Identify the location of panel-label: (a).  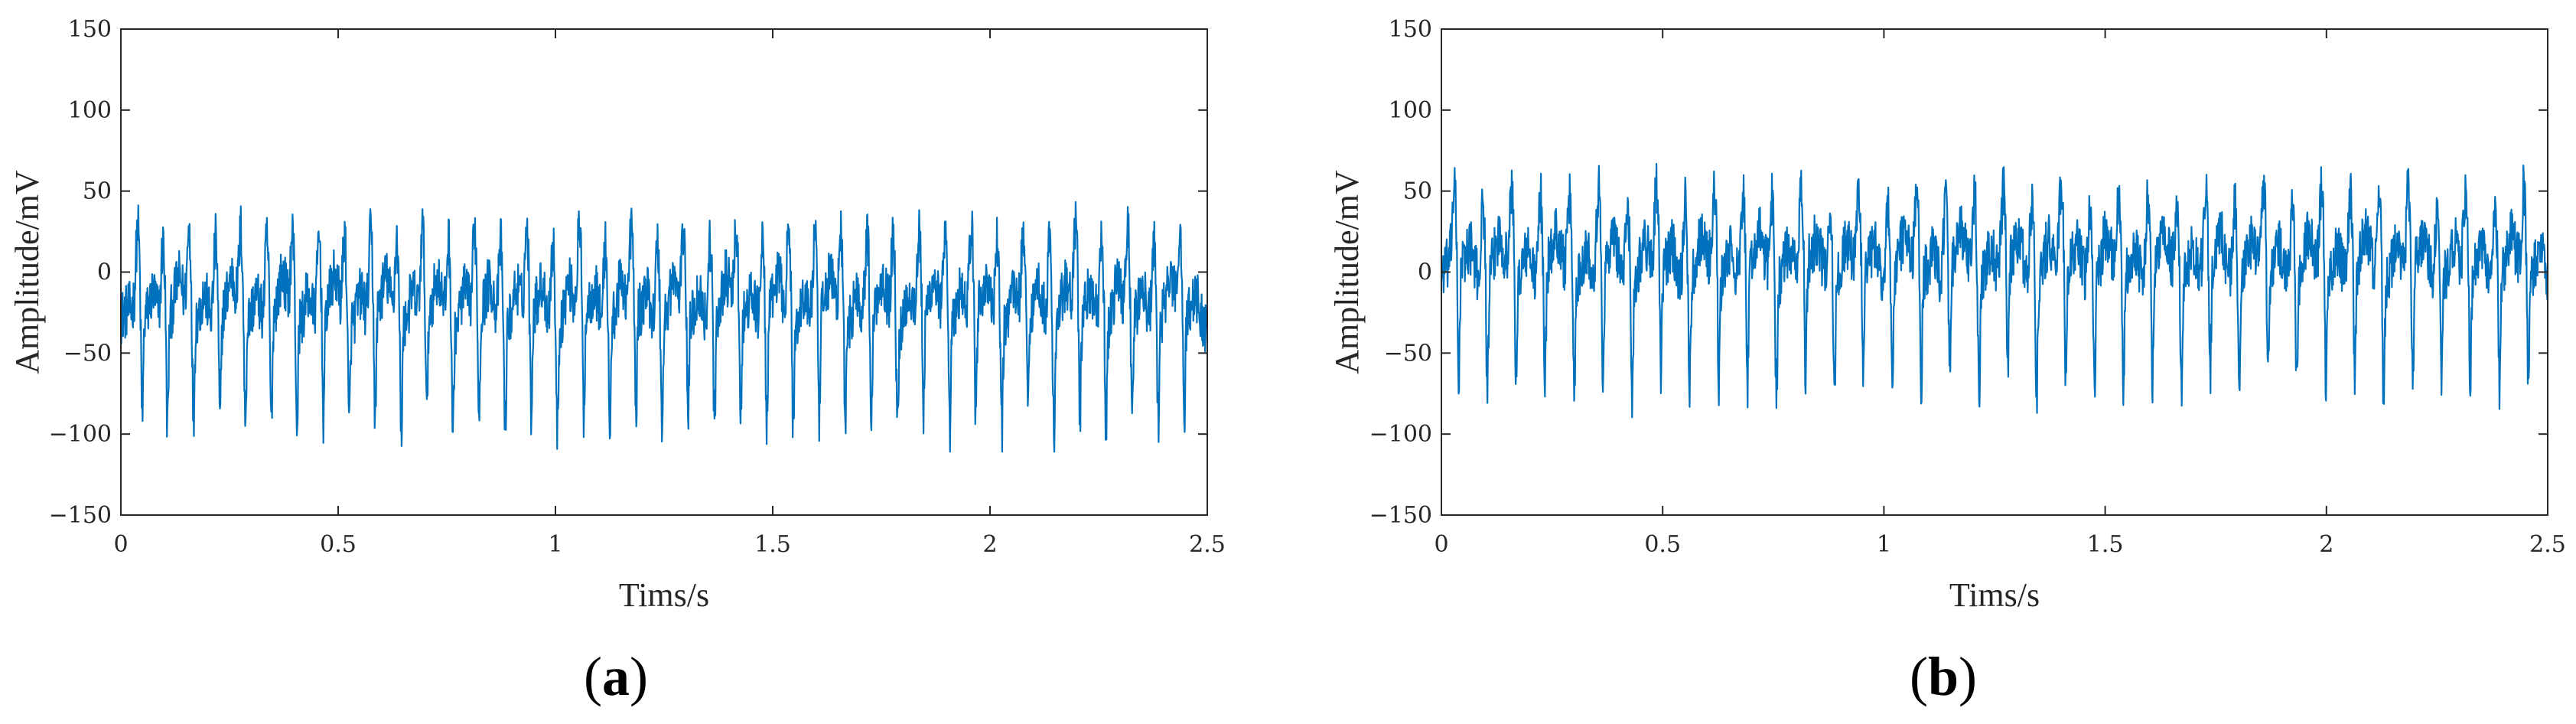
(616, 676).